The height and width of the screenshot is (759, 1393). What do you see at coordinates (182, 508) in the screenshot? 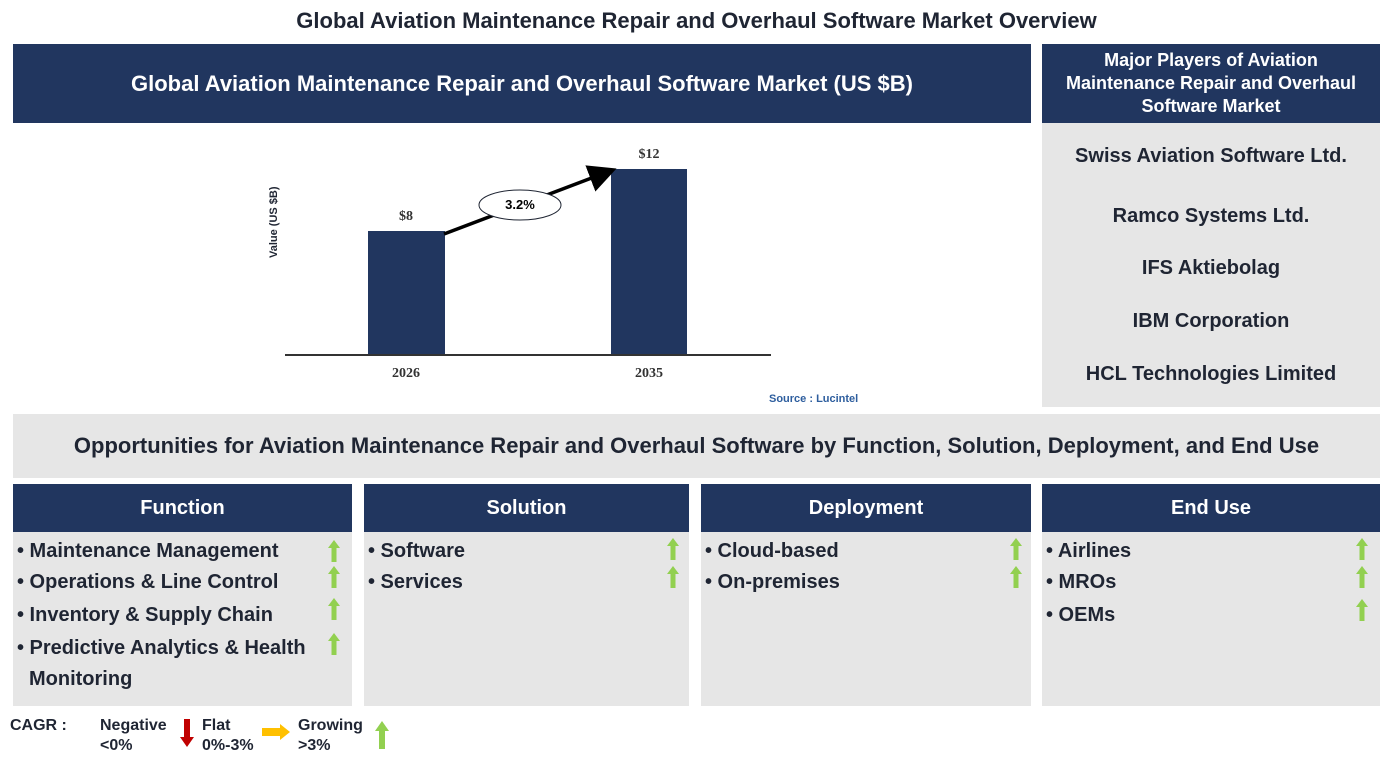
I see `segment-header: Function` at bounding box center [182, 508].